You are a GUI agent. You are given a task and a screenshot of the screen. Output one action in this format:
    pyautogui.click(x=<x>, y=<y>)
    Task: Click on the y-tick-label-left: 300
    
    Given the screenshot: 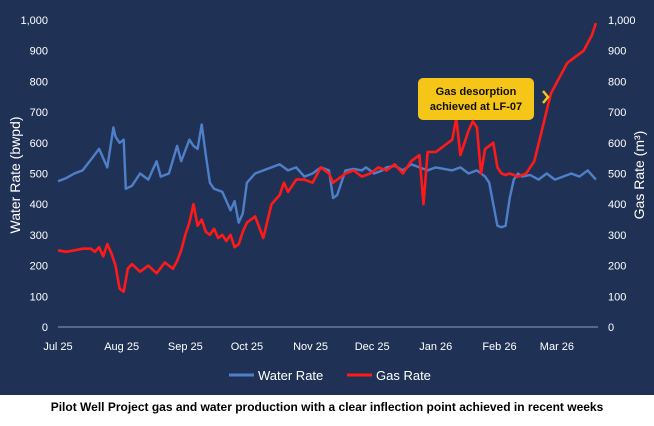 What is the action you would take?
    pyautogui.click(x=39, y=236)
    